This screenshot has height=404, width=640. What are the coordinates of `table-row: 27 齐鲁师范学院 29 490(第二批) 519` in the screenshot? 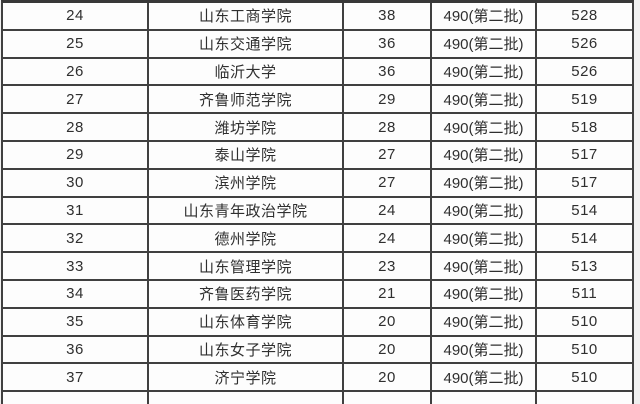 It's located at (317, 100).